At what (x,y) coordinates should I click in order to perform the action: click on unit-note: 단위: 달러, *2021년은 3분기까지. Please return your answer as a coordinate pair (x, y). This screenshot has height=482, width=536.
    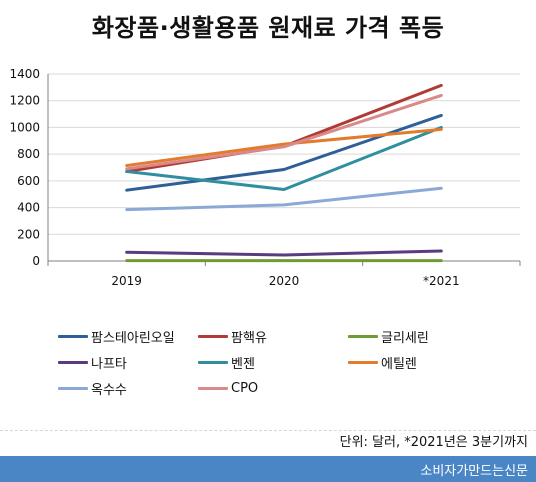
    Looking at the image, I should click on (433, 442).